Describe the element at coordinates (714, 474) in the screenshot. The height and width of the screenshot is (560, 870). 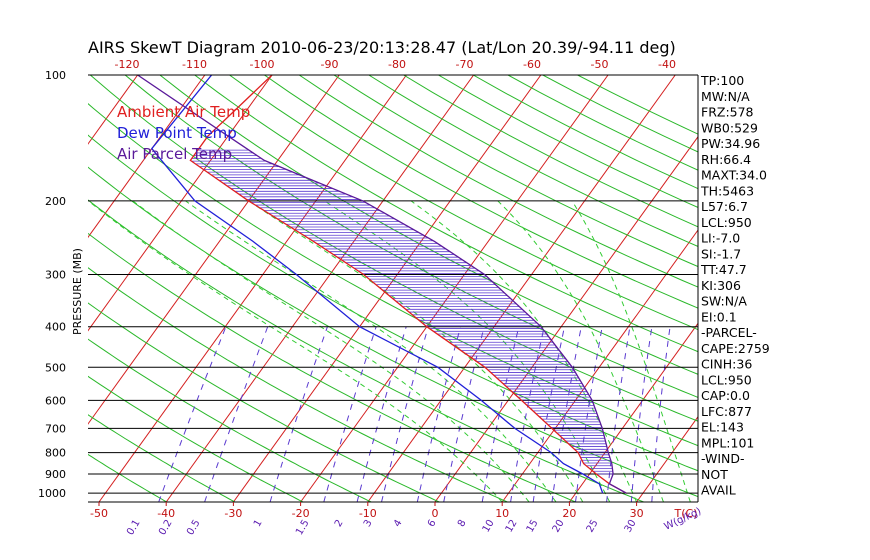
I see `index-row: NOT` at that location.